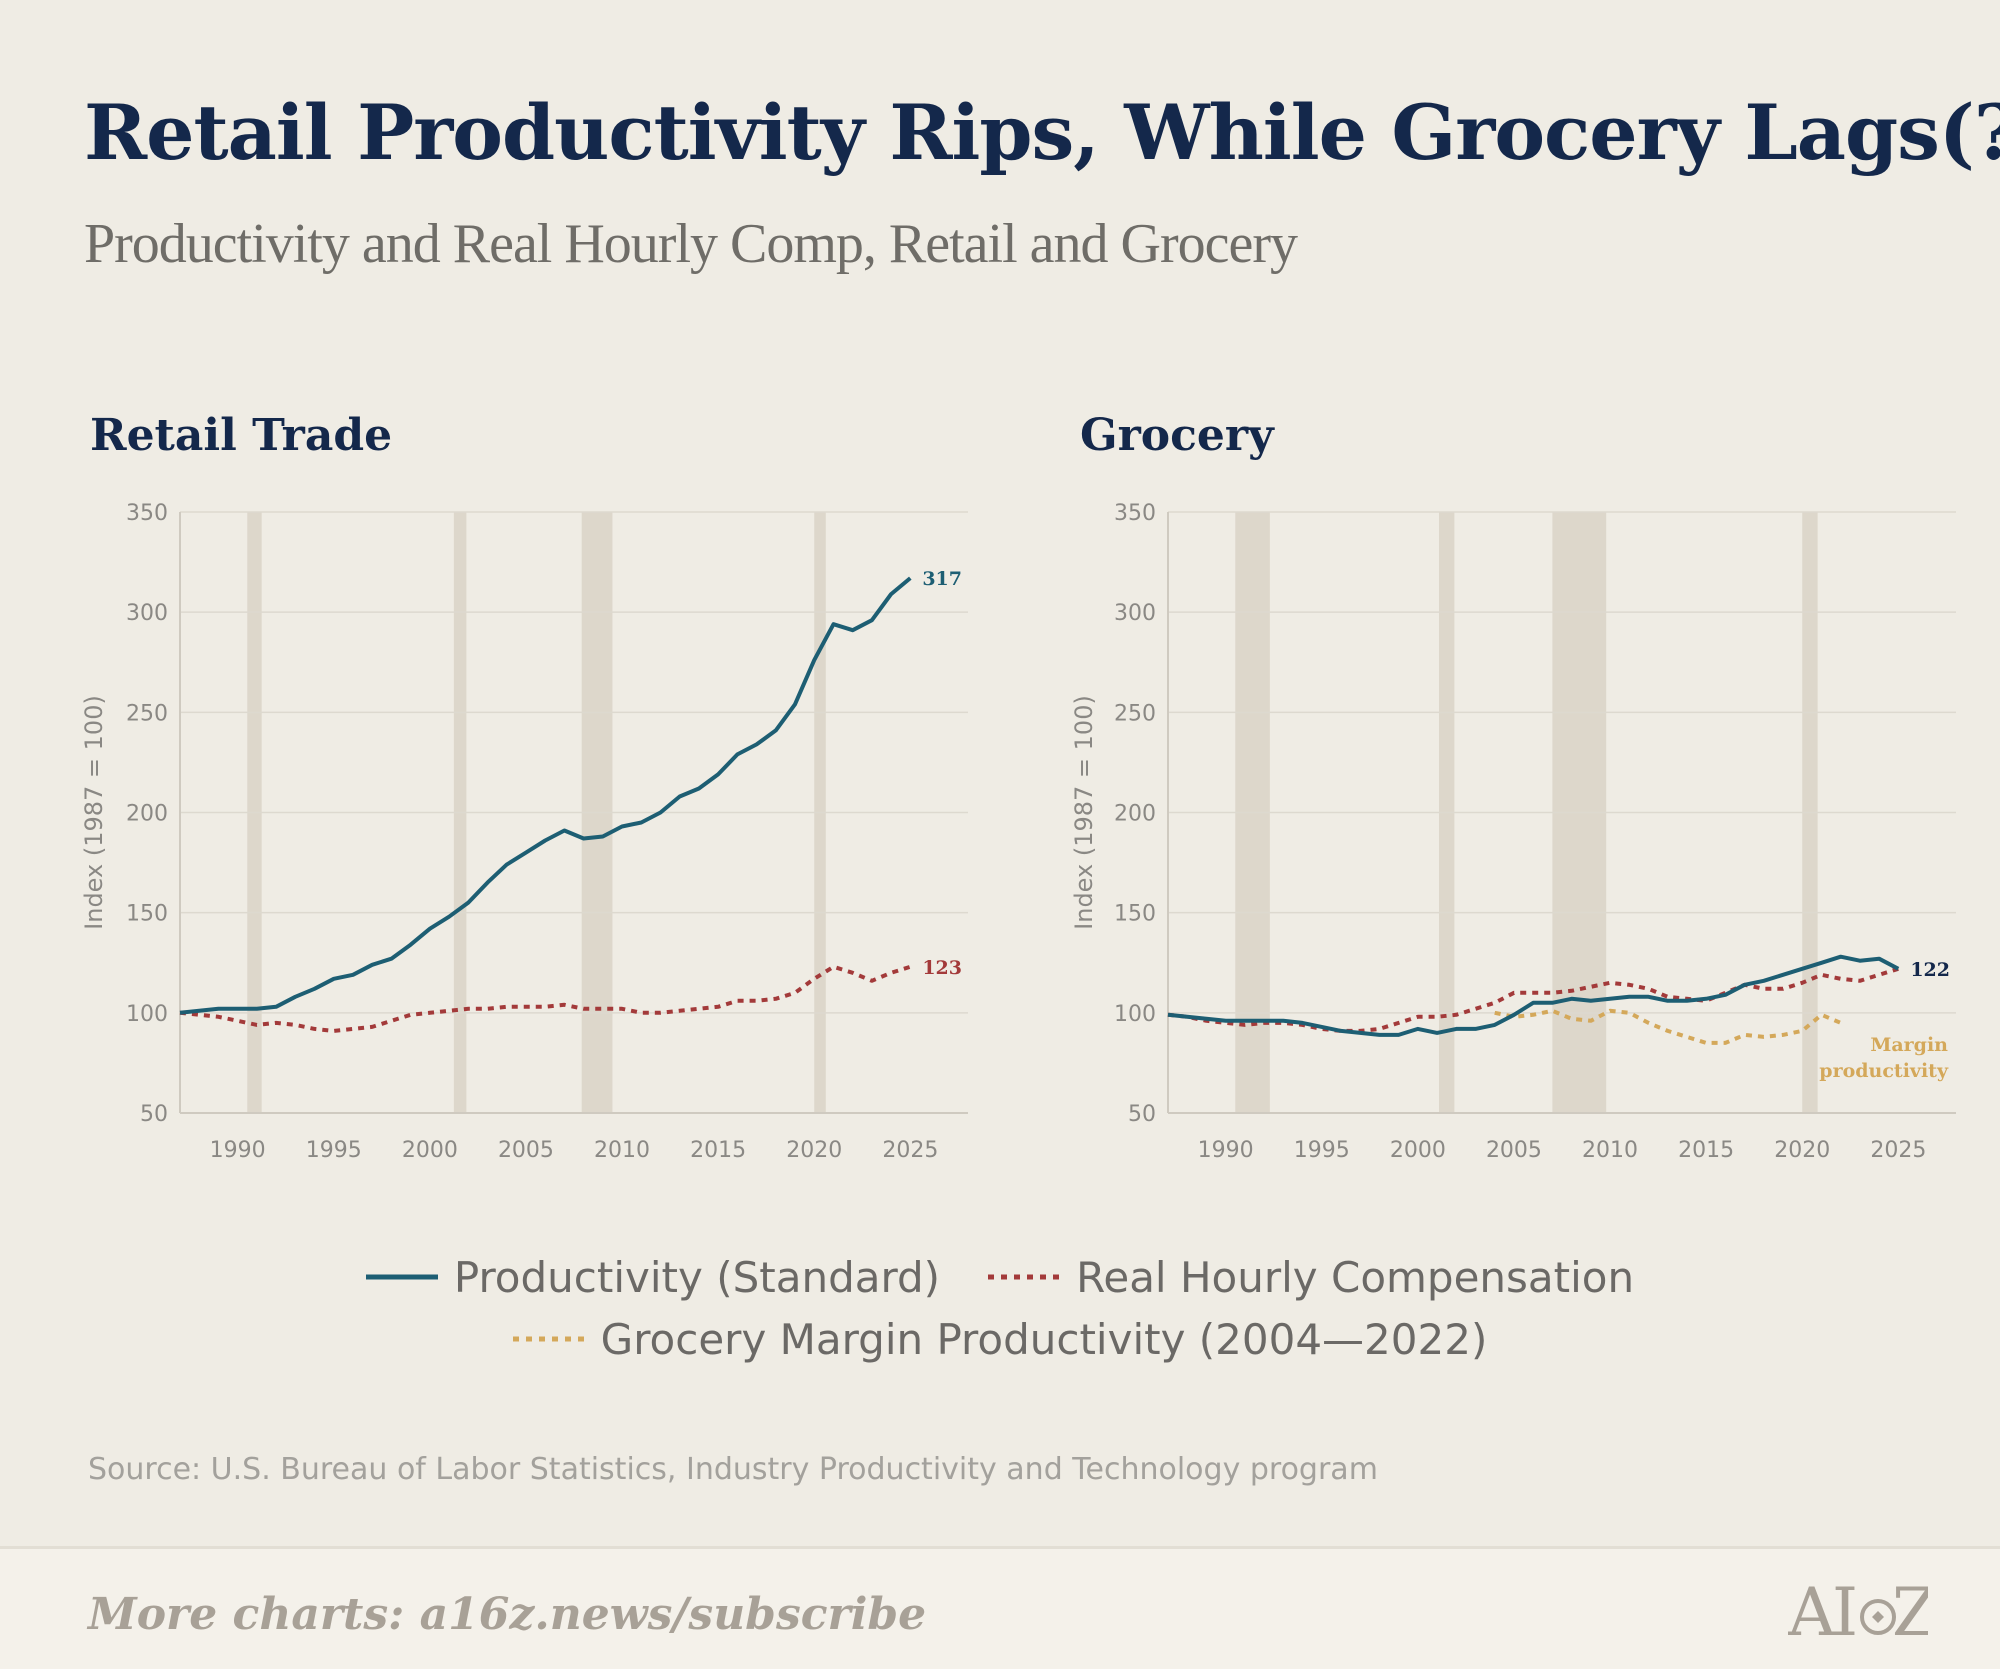  What do you see at coordinates (1000, 1607) in the screenshot?
I see `footer: More charts: a16z.news/subscribe A I Z` at bounding box center [1000, 1607].